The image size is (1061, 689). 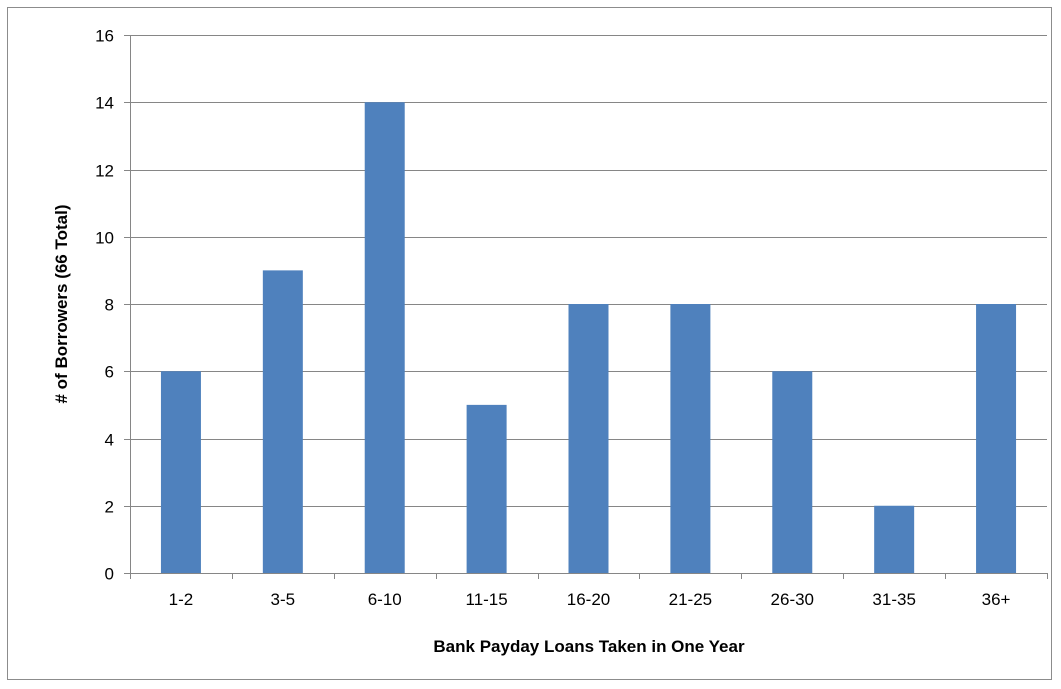 What do you see at coordinates (104, 238) in the screenshot?
I see `y-tick-label: 10` at bounding box center [104, 238].